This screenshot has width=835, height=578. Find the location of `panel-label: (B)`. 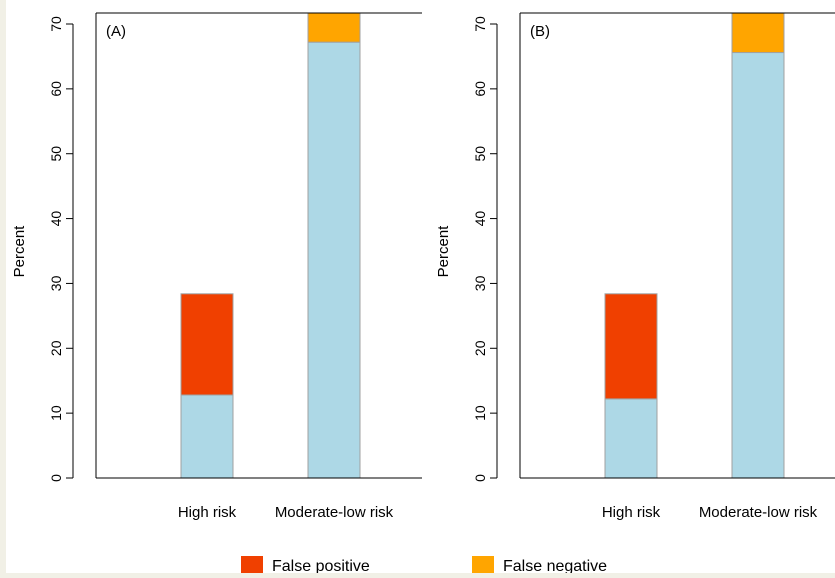

panel-label: (B) is located at coordinates (540, 31).